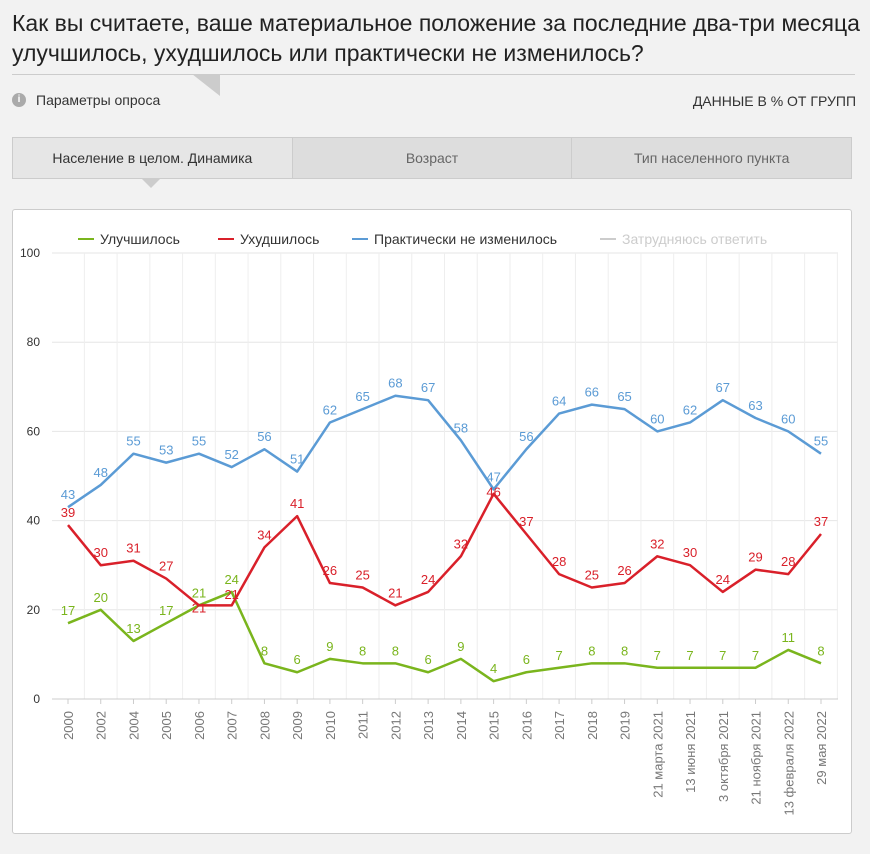 The image size is (870, 854). What do you see at coordinates (465, 239) in the screenshot?
I see `legend-item: Практически не изменилось` at bounding box center [465, 239].